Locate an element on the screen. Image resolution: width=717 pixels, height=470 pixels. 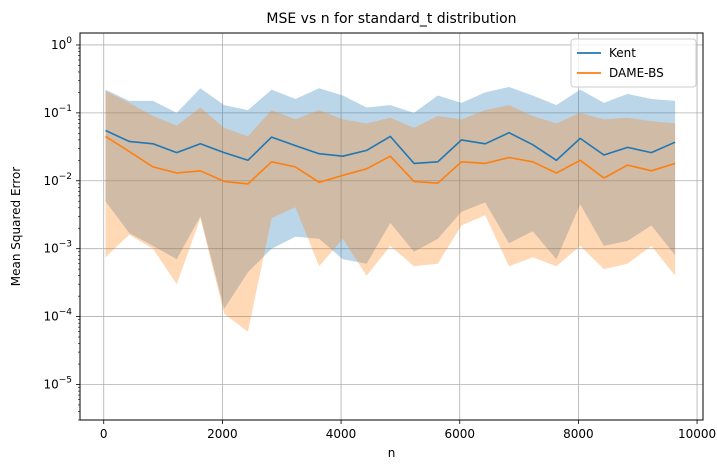
x-tick-label: 8000 is located at coordinates (578, 434).